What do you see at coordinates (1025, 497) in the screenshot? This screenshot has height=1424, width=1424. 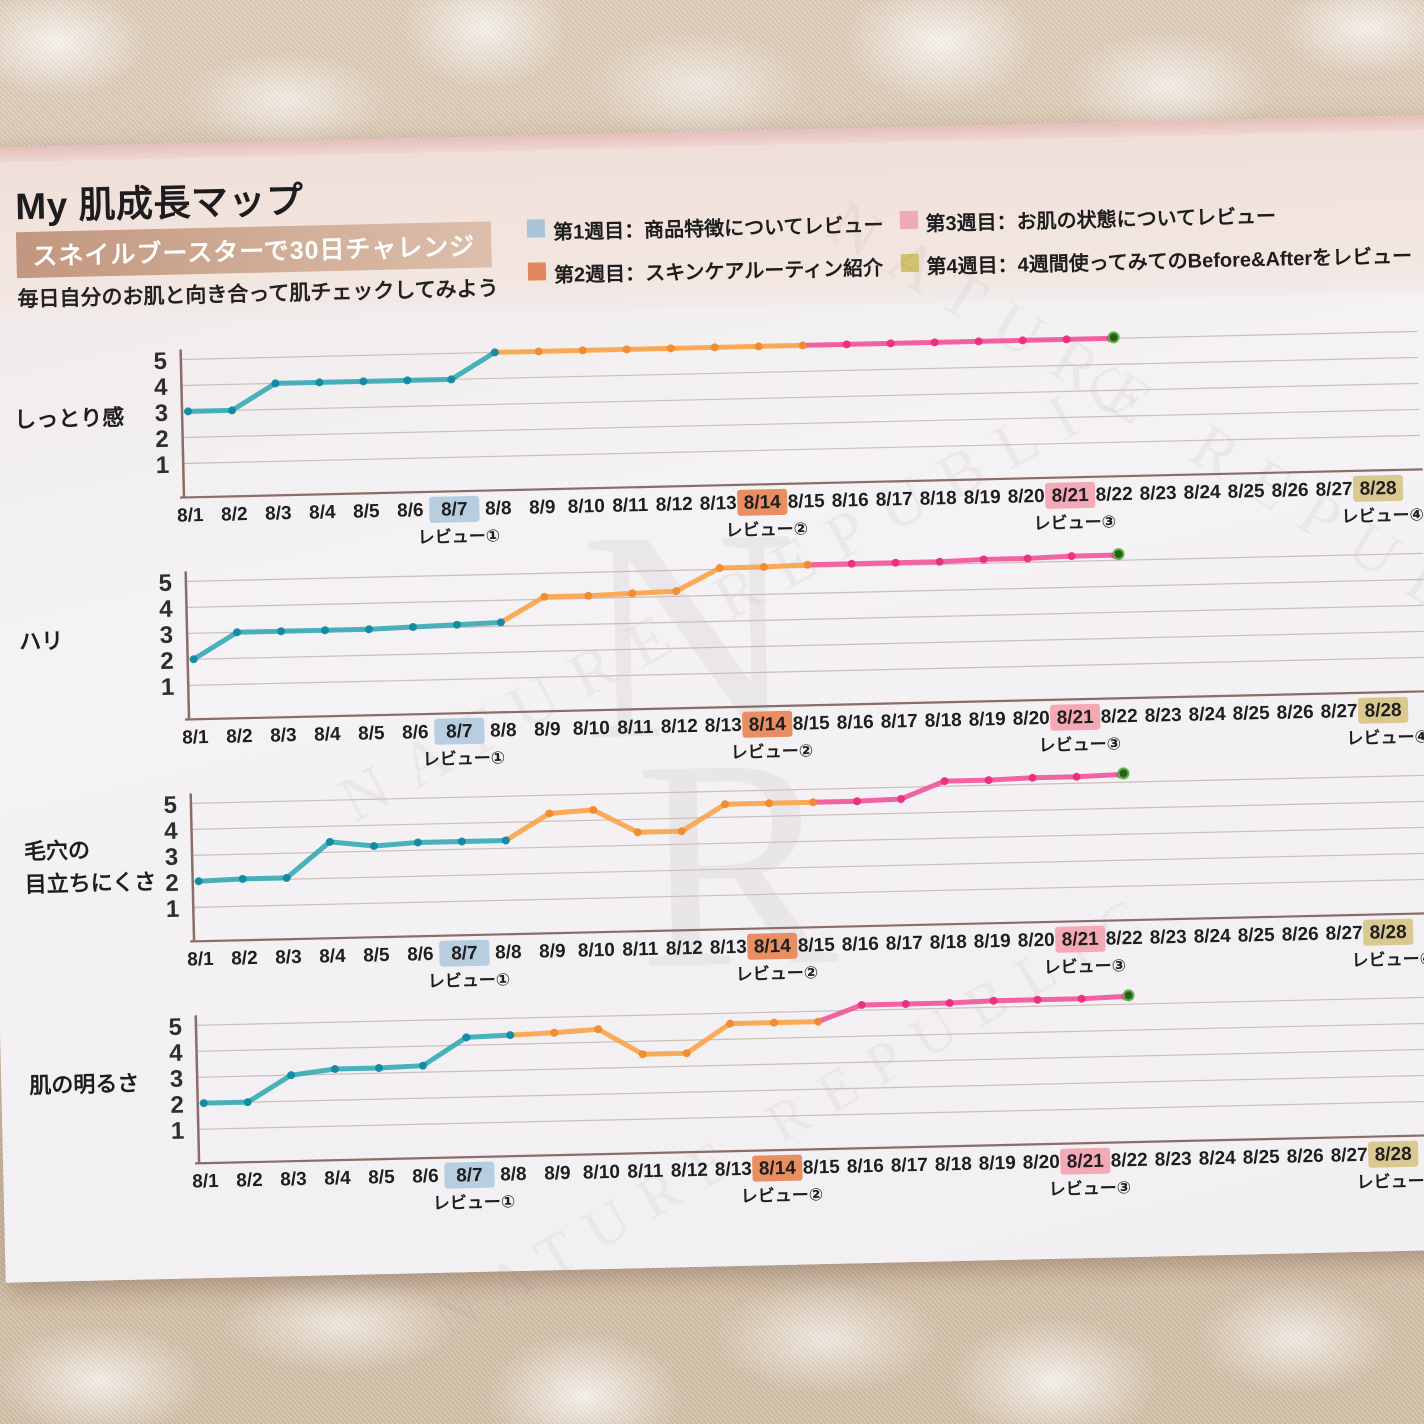 I see `x-date-label: 8/20` at bounding box center [1025, 497].